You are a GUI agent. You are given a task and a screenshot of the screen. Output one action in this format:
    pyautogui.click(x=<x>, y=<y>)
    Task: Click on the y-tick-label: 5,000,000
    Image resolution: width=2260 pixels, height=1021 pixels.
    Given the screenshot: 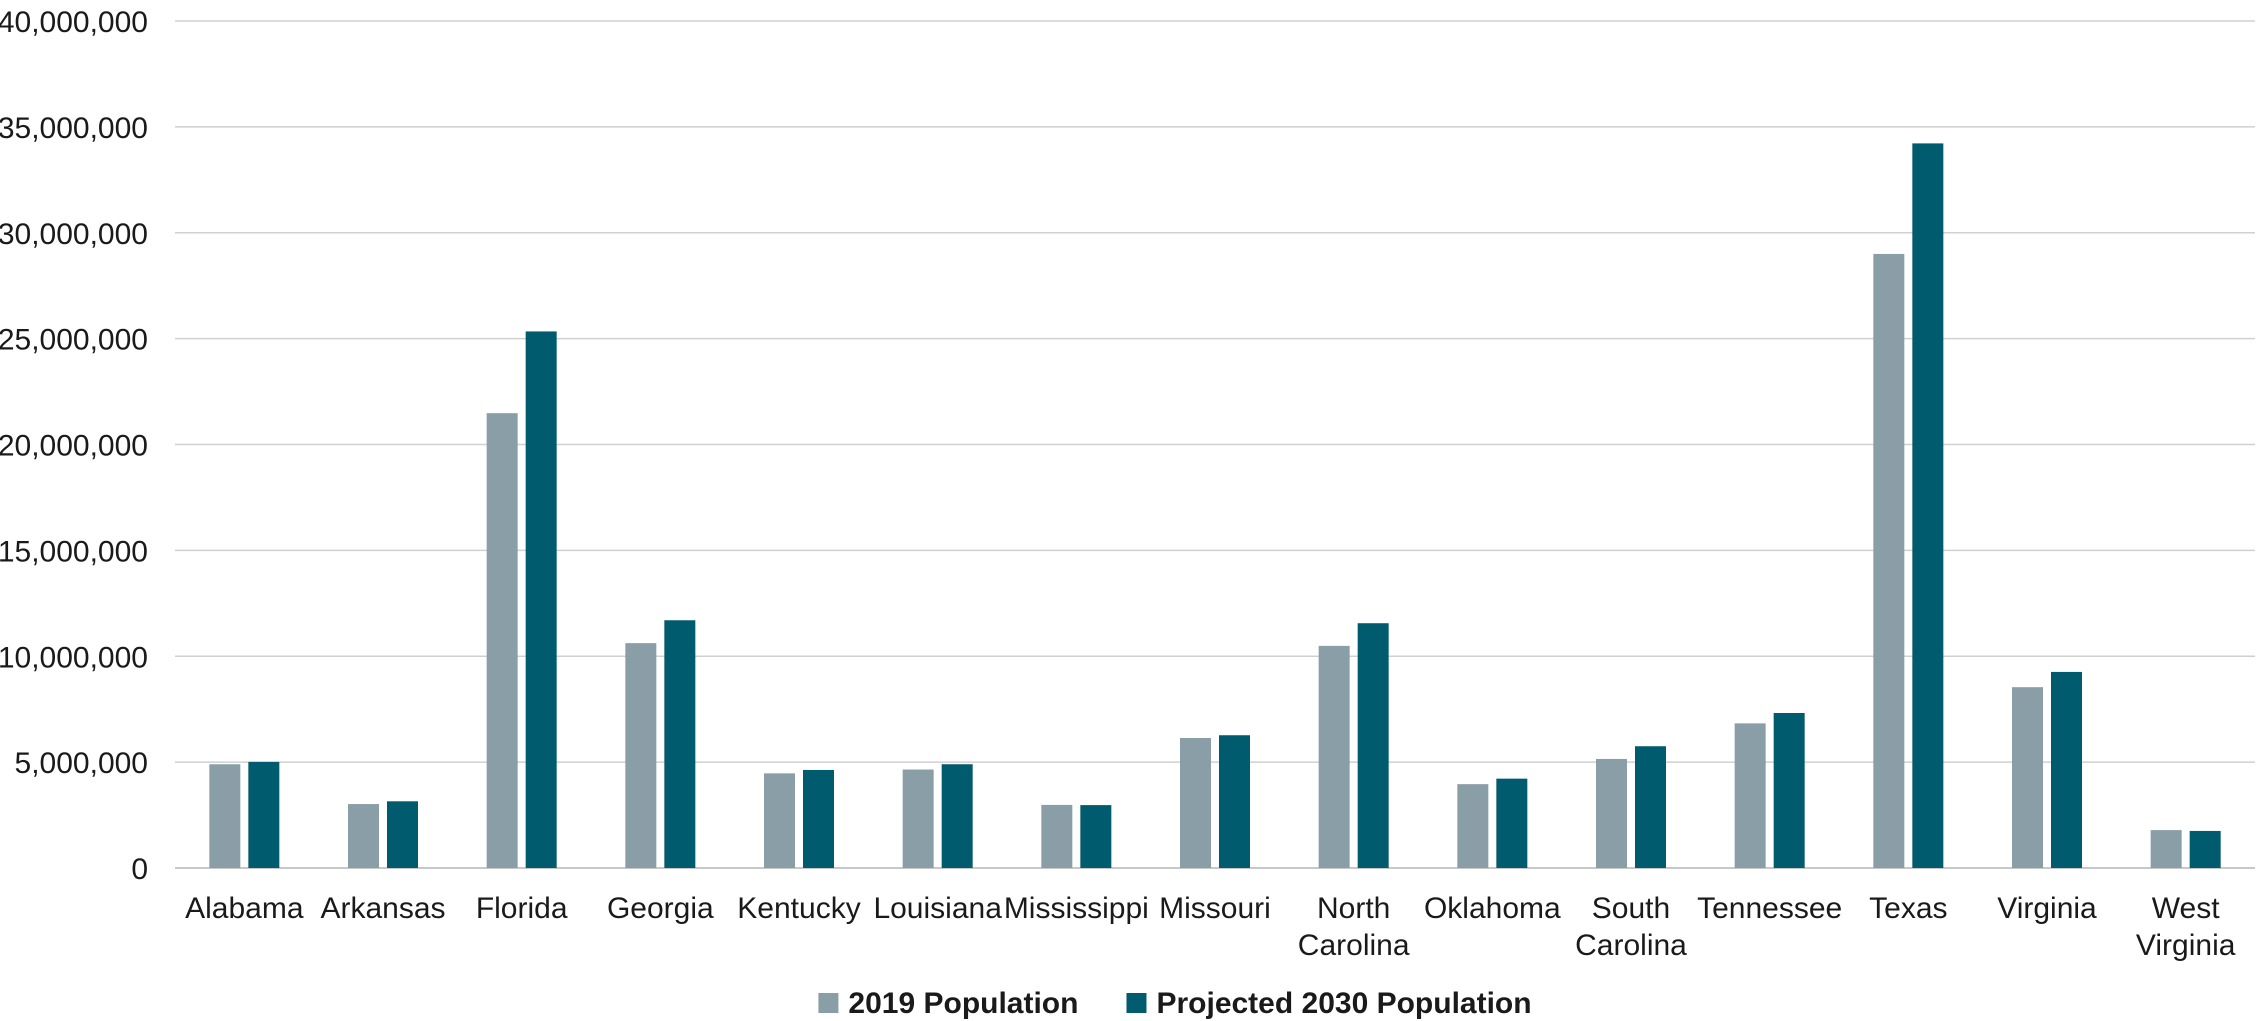 What is the action you would take?
    pyautogui.click(x=81, y=763)
    